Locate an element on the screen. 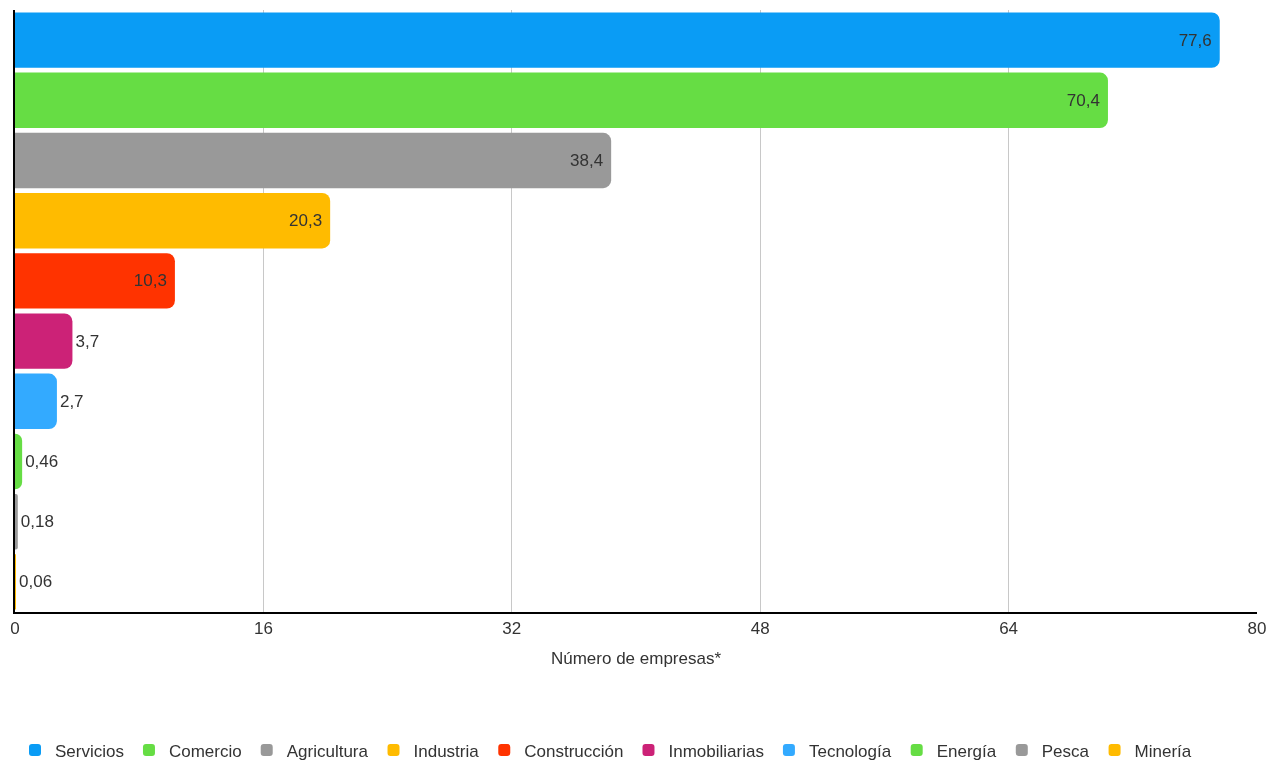 Image resolution: width=1282 pixels, height=779 pixels. data-label: 20,3 is located at coordinates (306, 221).